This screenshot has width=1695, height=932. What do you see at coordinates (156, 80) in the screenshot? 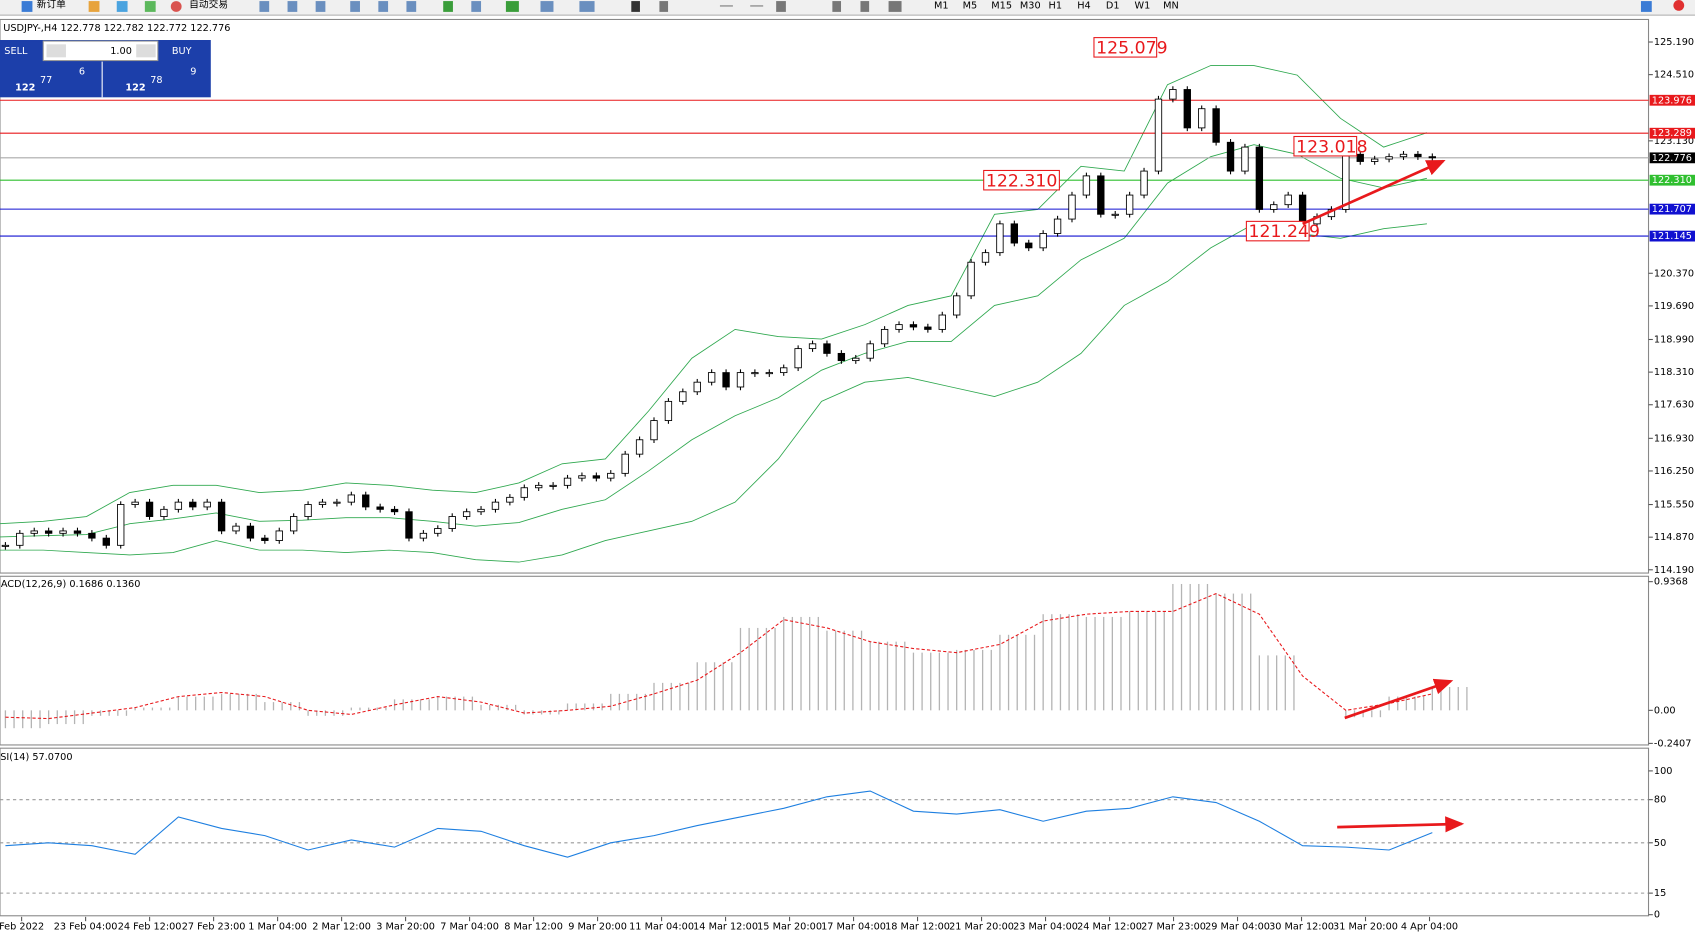
I see `buy-price-big: 78` at bounding box center [156, 80].